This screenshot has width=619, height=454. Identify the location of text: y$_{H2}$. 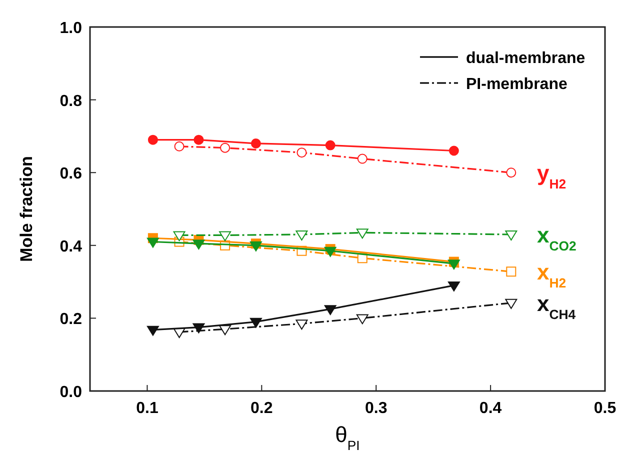
(551, 176).